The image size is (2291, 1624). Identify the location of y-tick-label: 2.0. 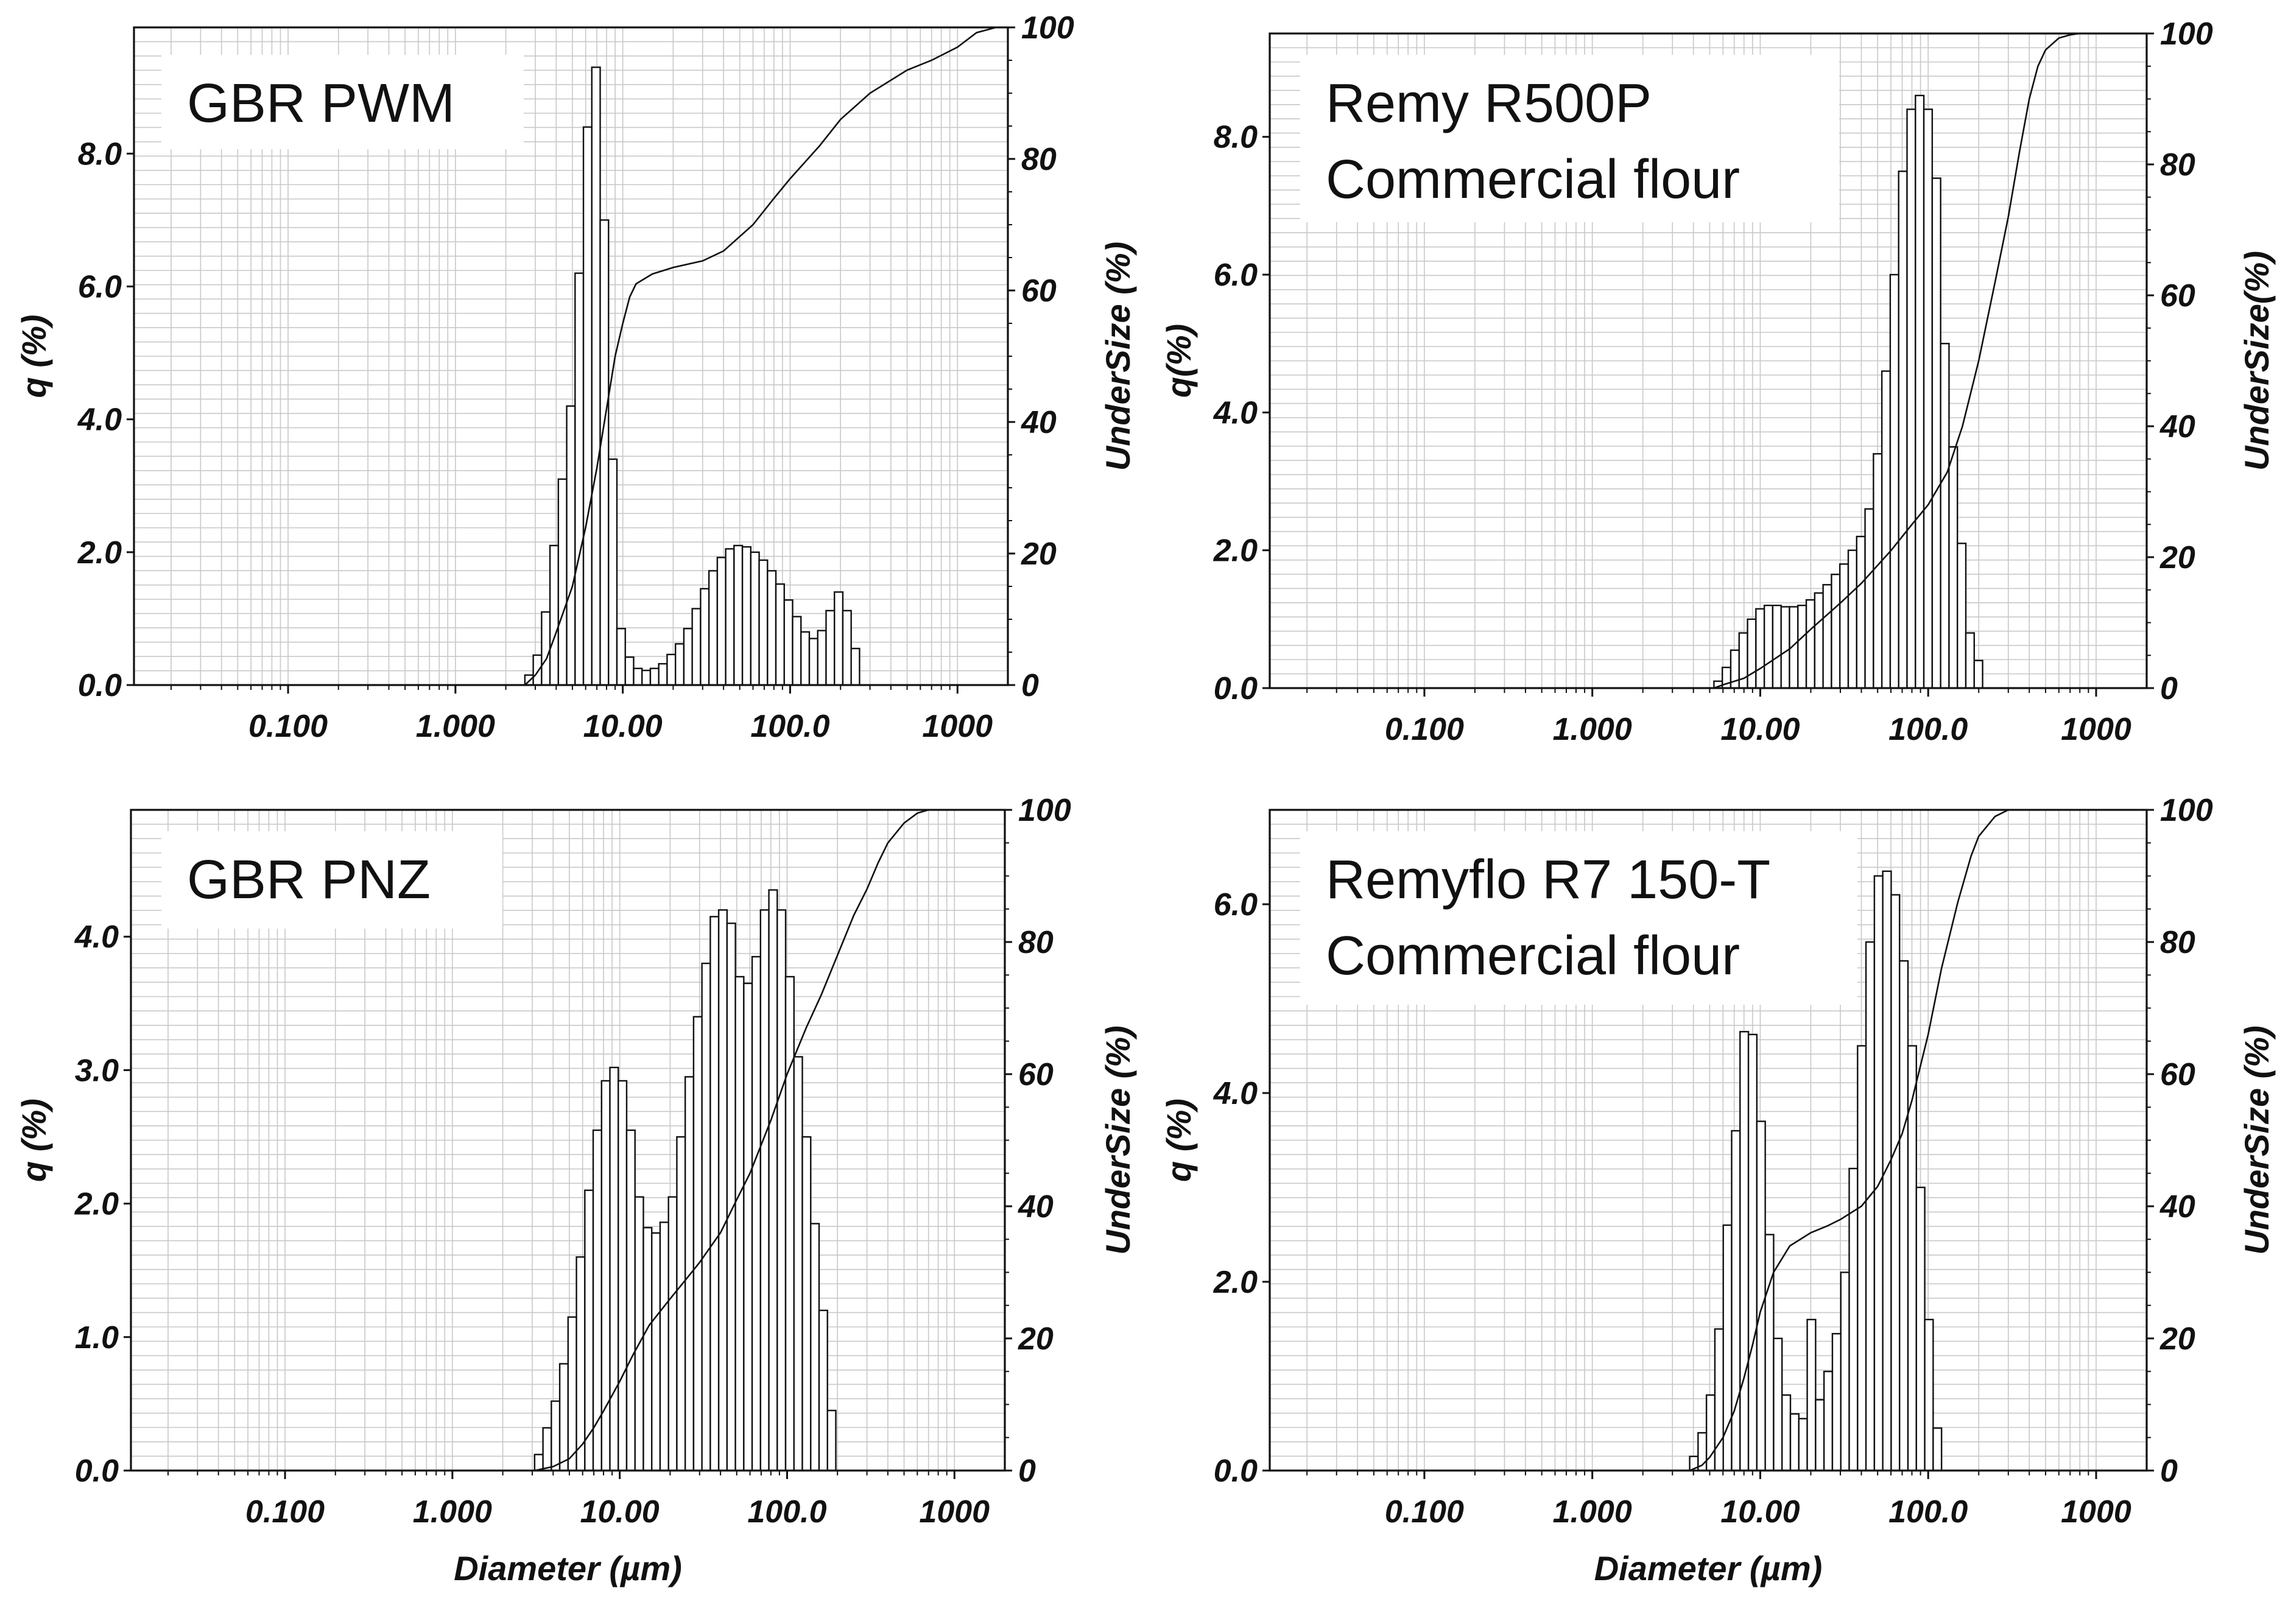
(99, 553).